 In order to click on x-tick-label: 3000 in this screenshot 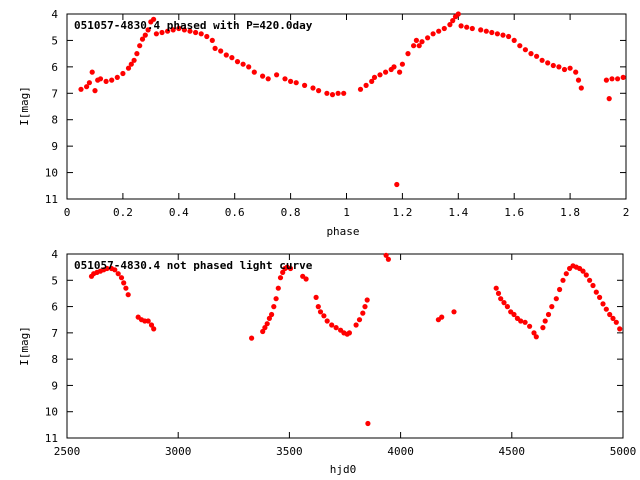, I will do `click(178, 451)`.